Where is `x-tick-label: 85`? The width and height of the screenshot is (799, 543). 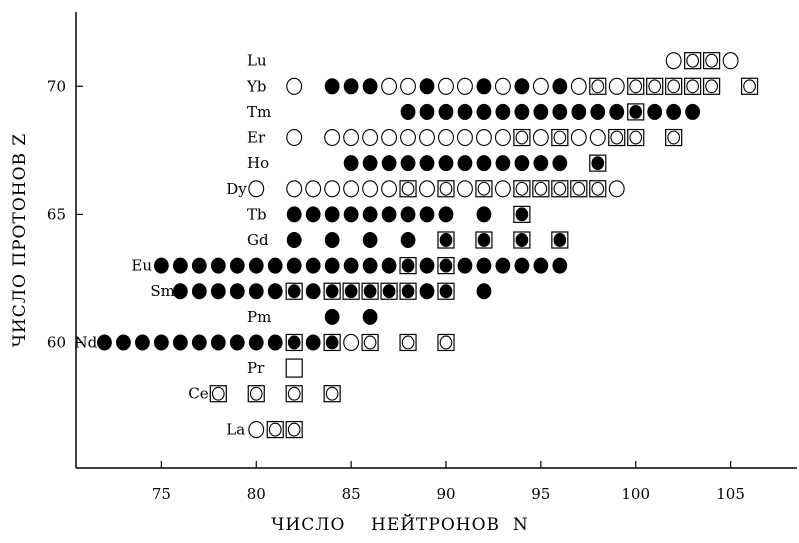
x-tick-label: 85 is located at coordinates (351, 494).